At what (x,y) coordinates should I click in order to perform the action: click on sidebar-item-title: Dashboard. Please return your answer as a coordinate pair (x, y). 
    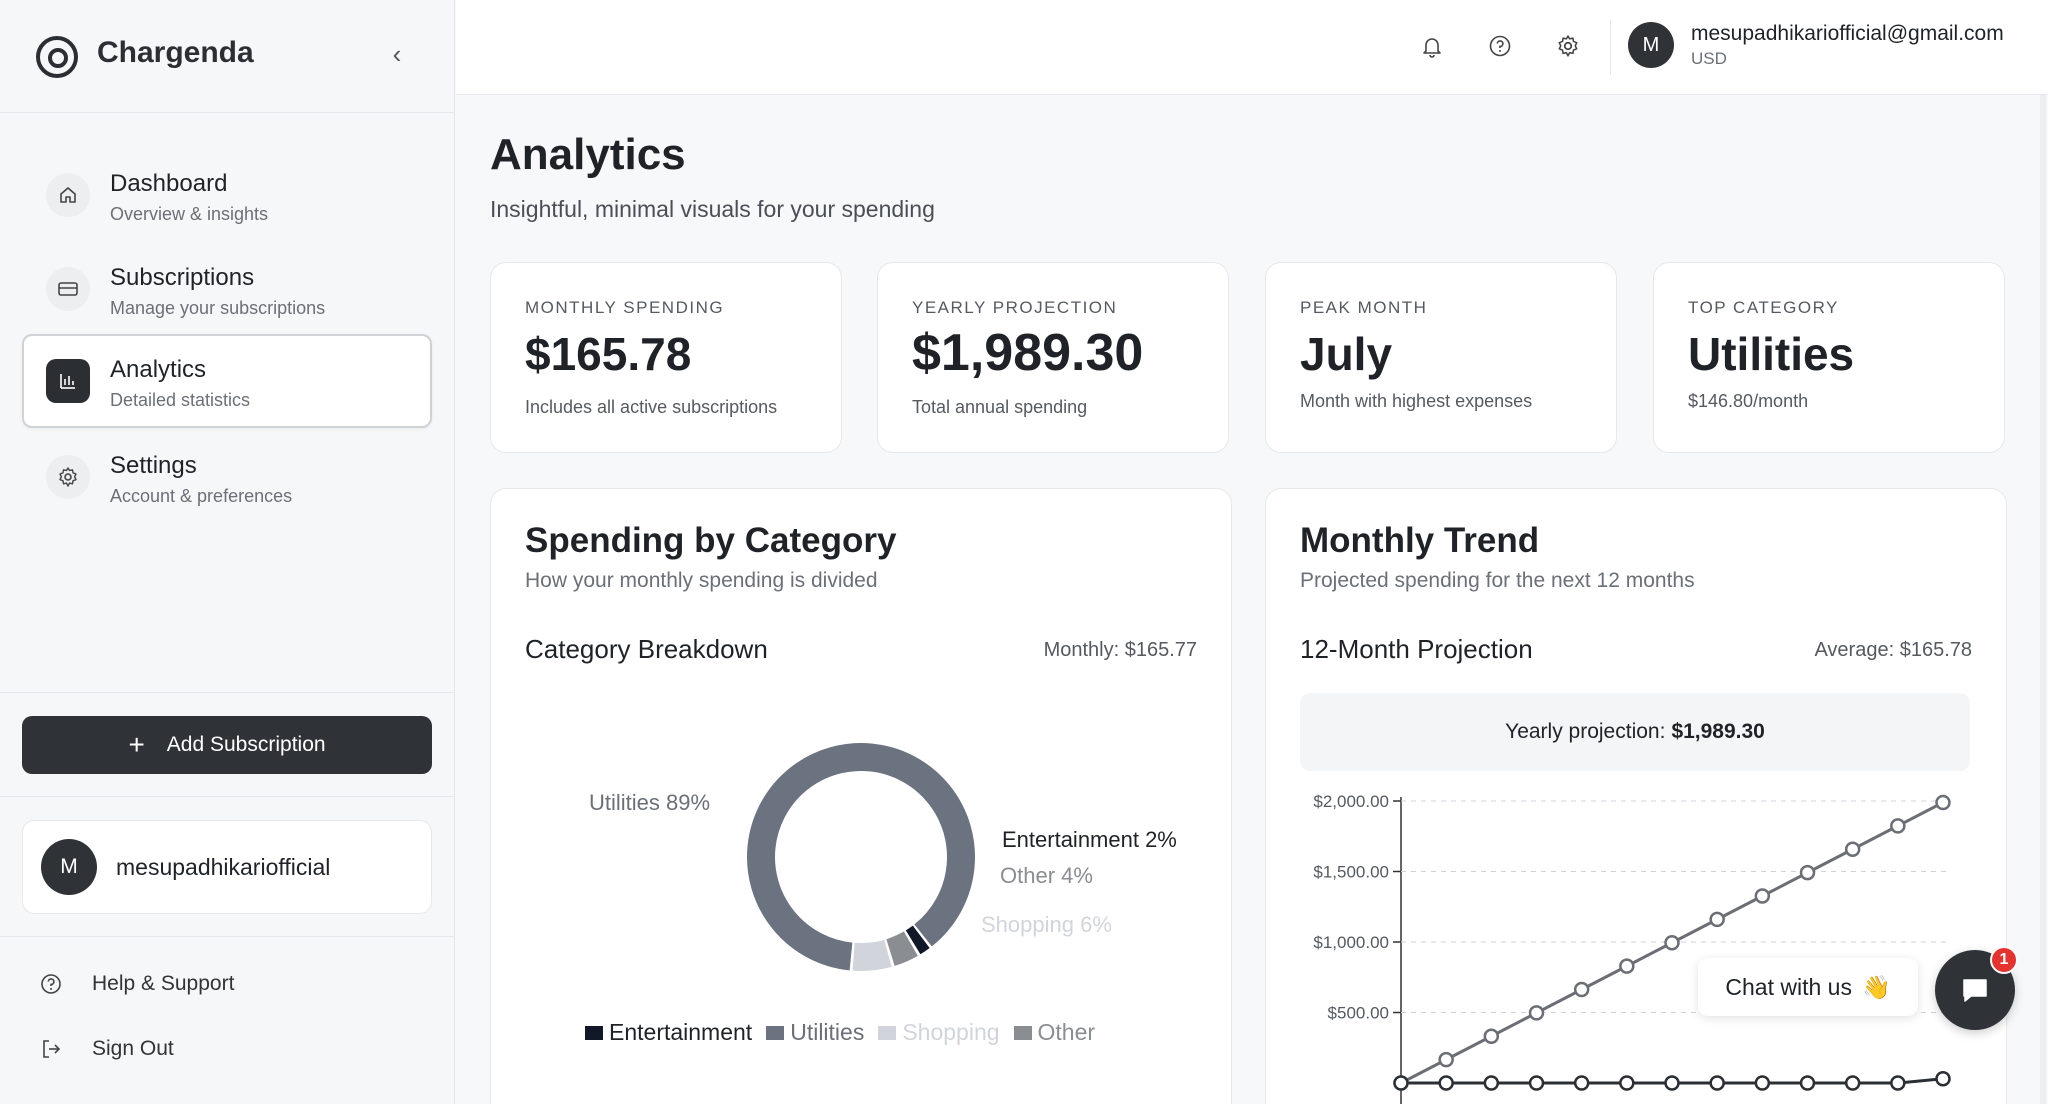
    Looking at the image, I should click on (169, 183).